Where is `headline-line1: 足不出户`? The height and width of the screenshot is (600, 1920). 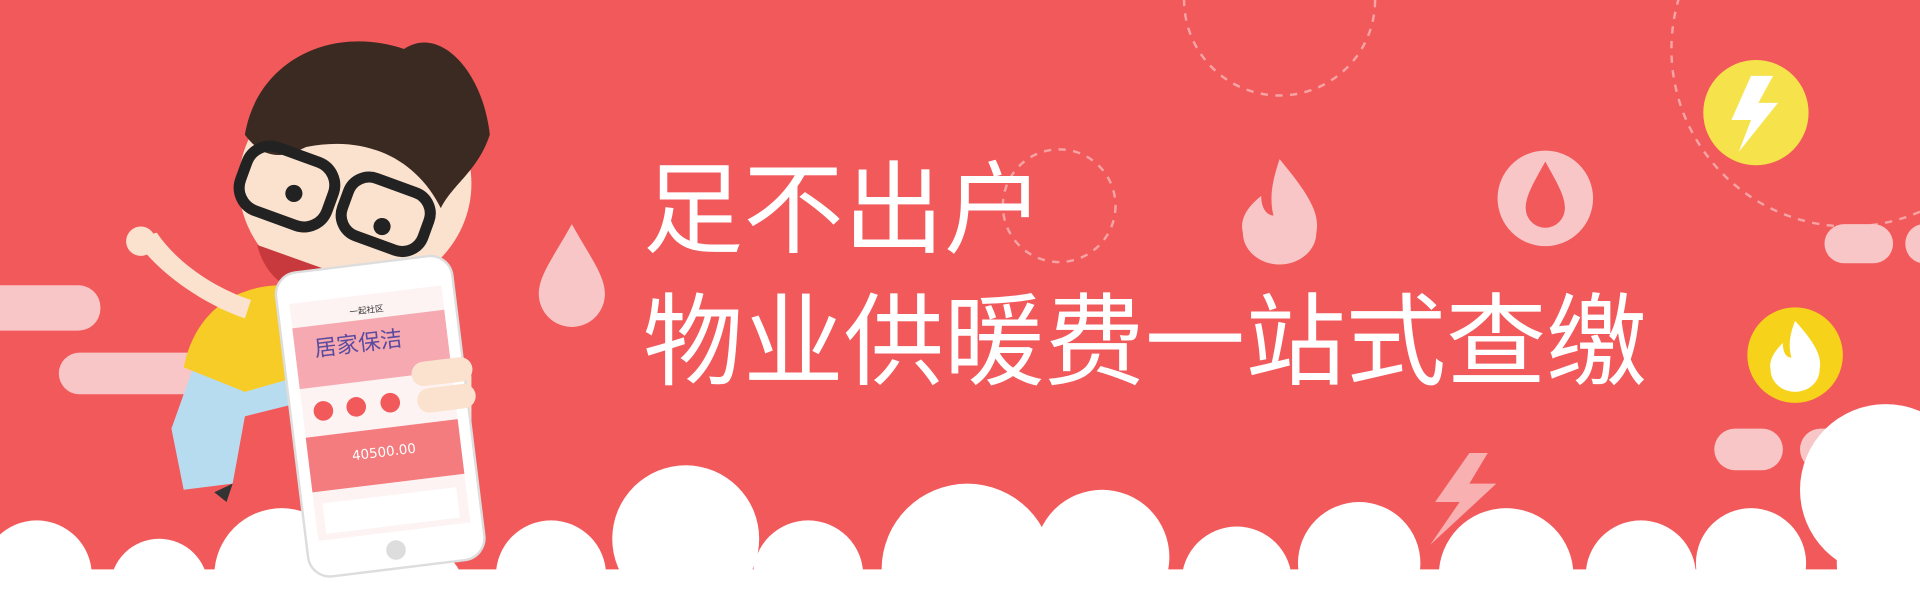
headline-line1: 足不出户 is located at coordinates (844, 210).